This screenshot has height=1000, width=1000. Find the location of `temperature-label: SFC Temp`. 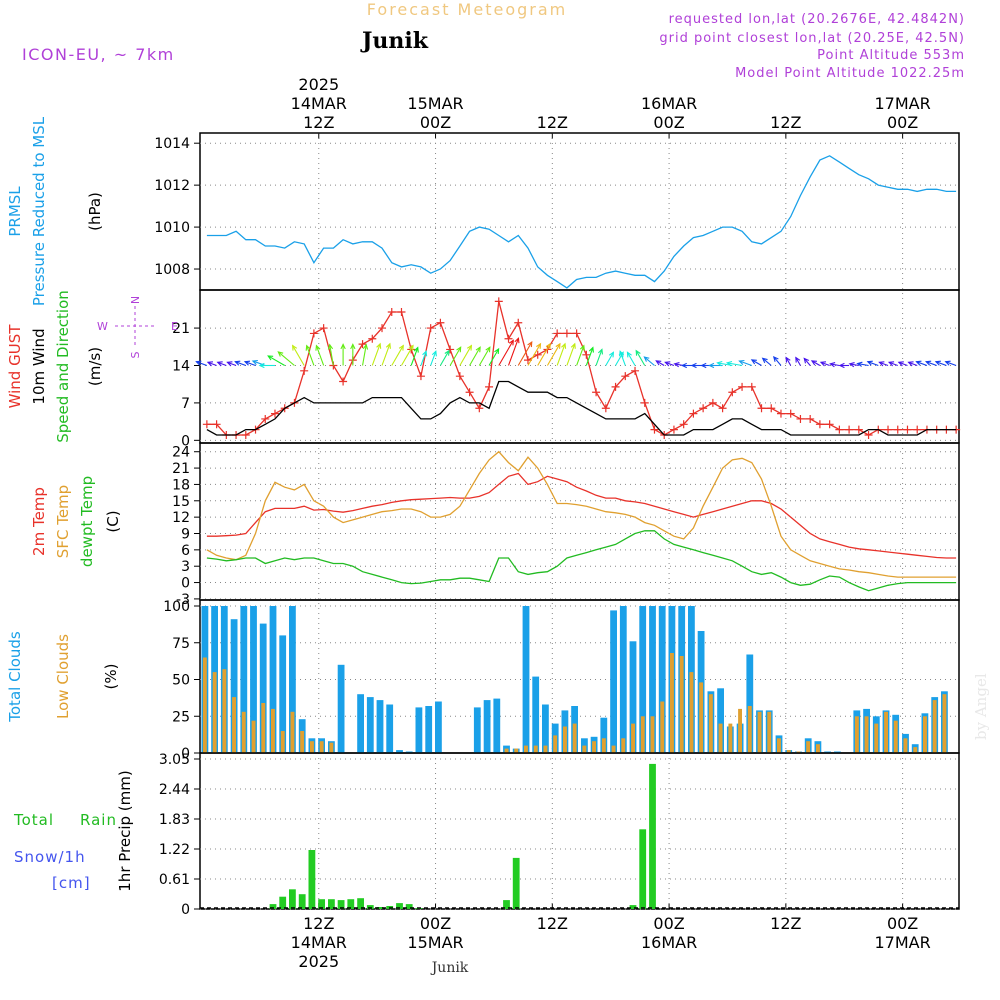

temperature-label: SFC Temp is located at coordinates (63, 521).